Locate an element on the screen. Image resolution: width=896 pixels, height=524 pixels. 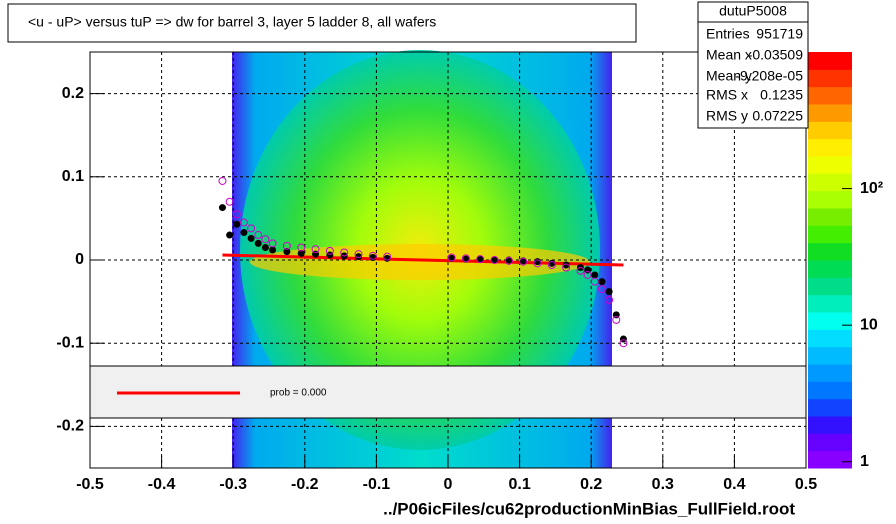
stats-label: Entries is located at coordinates (728, 34).